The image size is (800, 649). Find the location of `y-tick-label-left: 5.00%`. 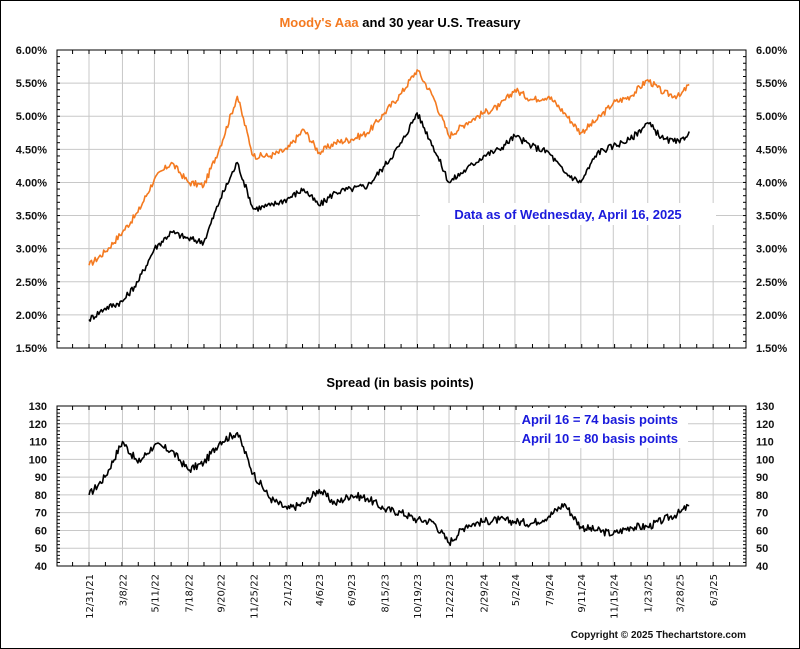

y-tick-label-left: 5.00% is located at coordinates (31, 117).